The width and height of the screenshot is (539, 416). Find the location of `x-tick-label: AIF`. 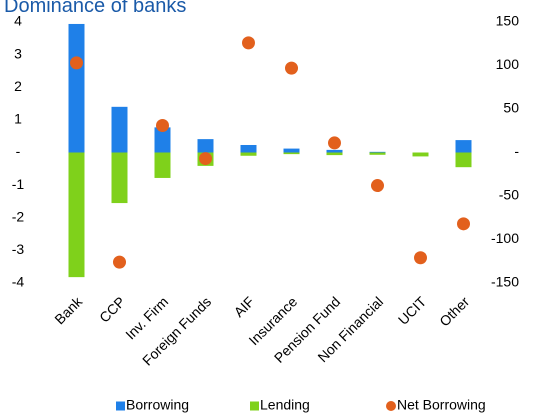

x-tick-label: AIF is located at coordinates (244, 306).